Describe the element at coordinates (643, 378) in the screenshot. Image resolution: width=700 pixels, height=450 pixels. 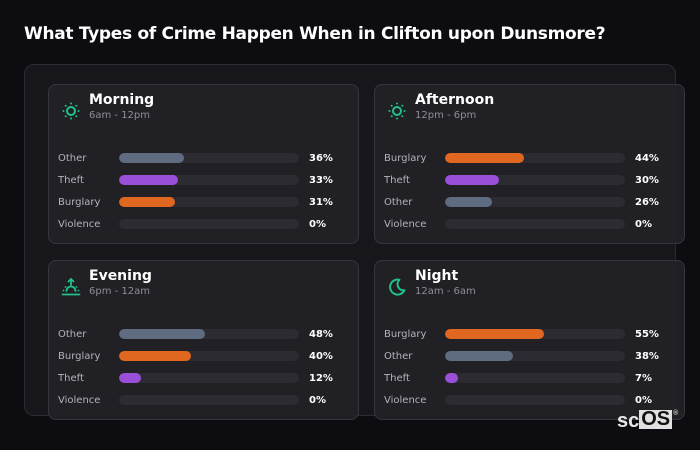
I see `bar-value: 7%` at that location.